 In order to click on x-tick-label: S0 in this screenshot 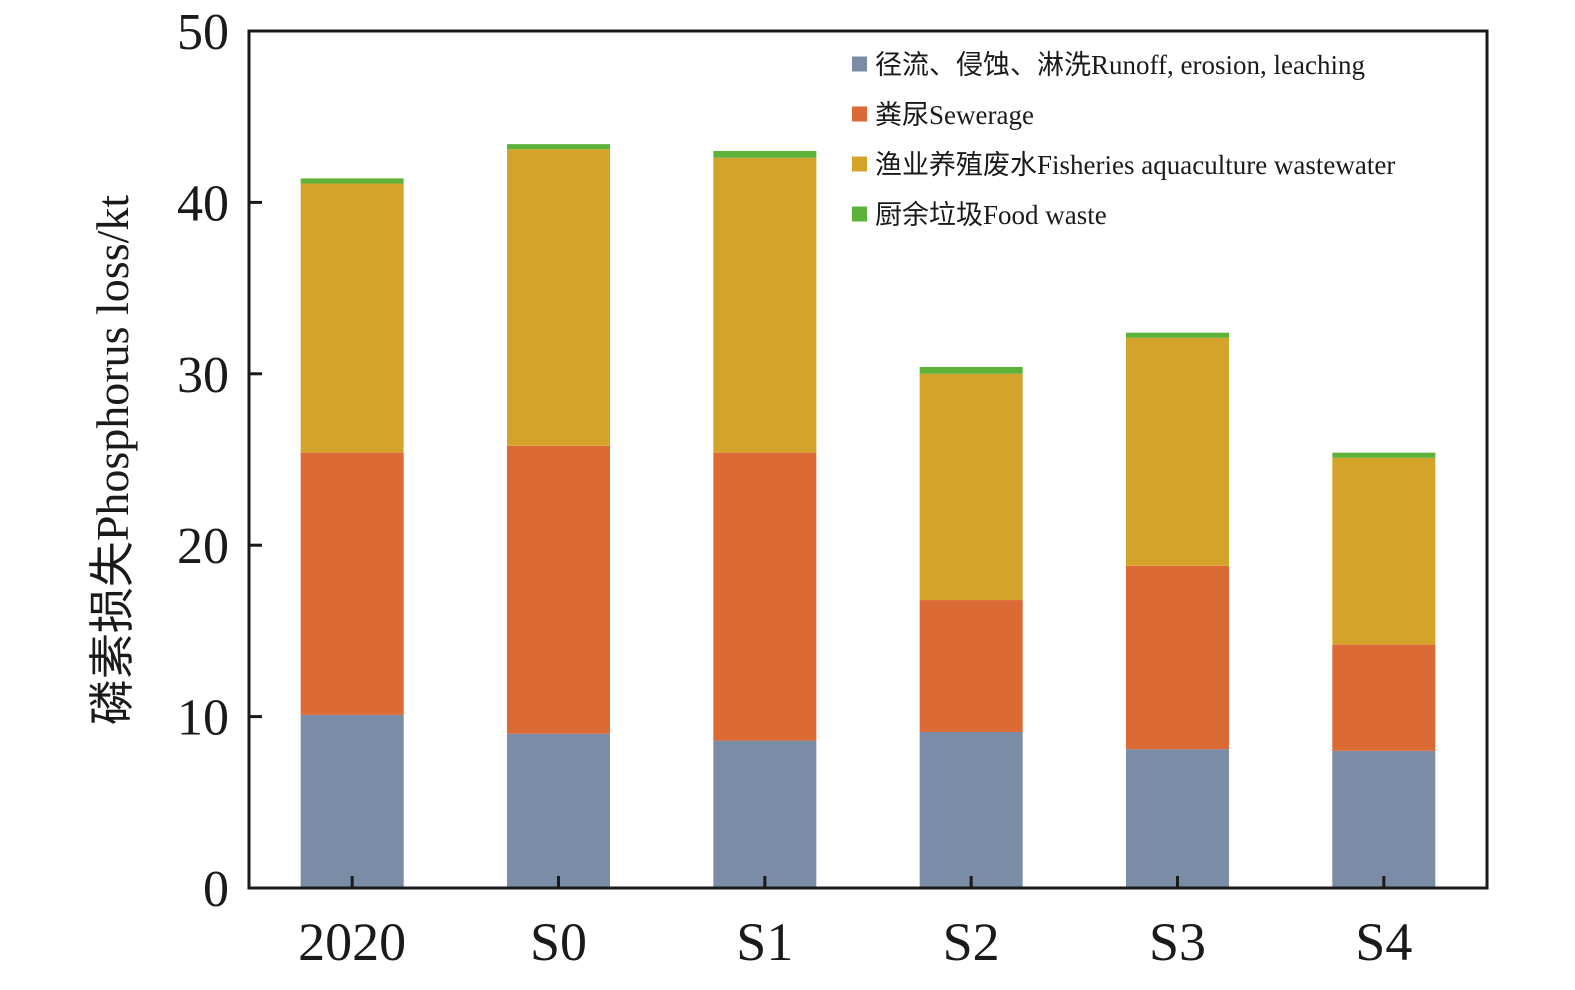, I will do `click(558, 942)`.